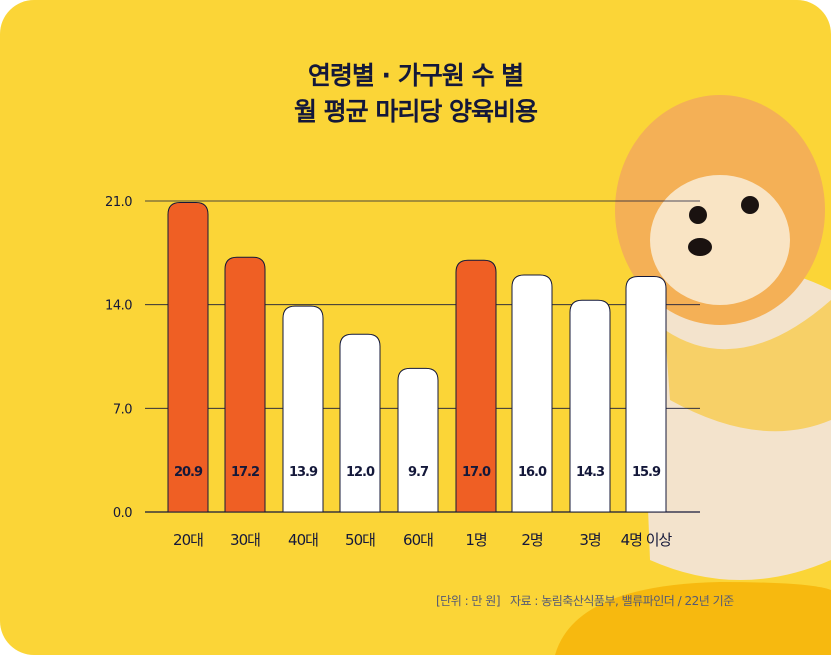 This screenshot has height=655, width=831. What do you see at coordinates (748, 366) in the screenshot?
I see `dog-harness` at bounding box center [748, 366].